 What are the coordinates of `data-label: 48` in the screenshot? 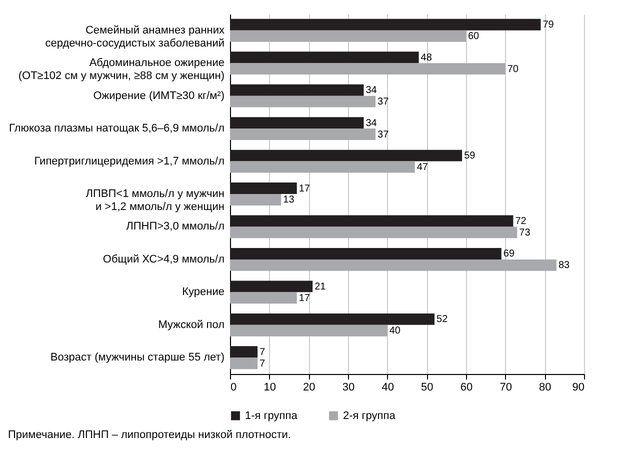 It's located at (426, 58).